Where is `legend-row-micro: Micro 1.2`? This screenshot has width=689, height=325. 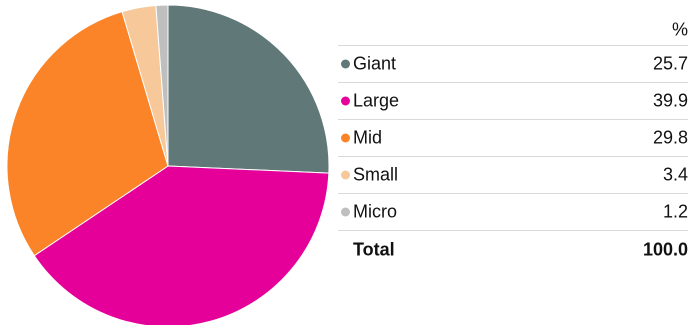 legend-row-micro: Micro 1.2 is located at coordinates (513, 212).